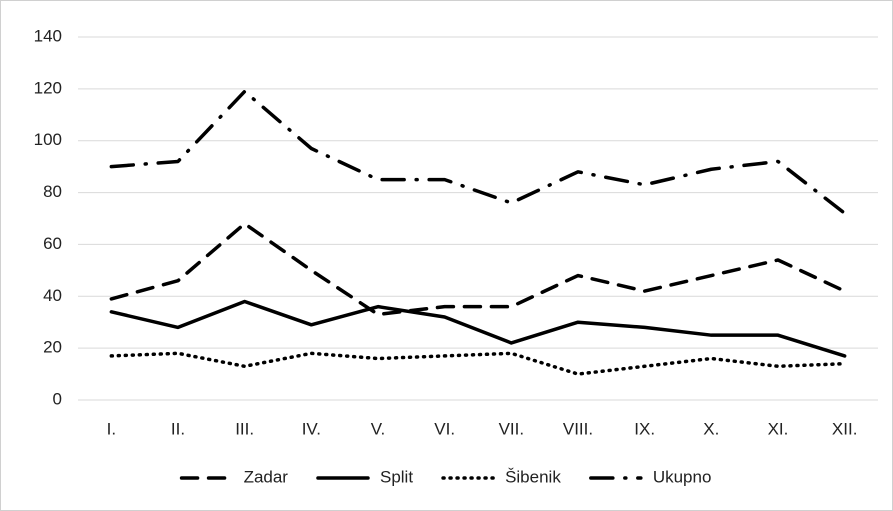 The width and height of the screenshot is (893, 511). Describe the element at coordinates (111, 428) in the screenshot. I see `x-tick-label: I.` at that location.